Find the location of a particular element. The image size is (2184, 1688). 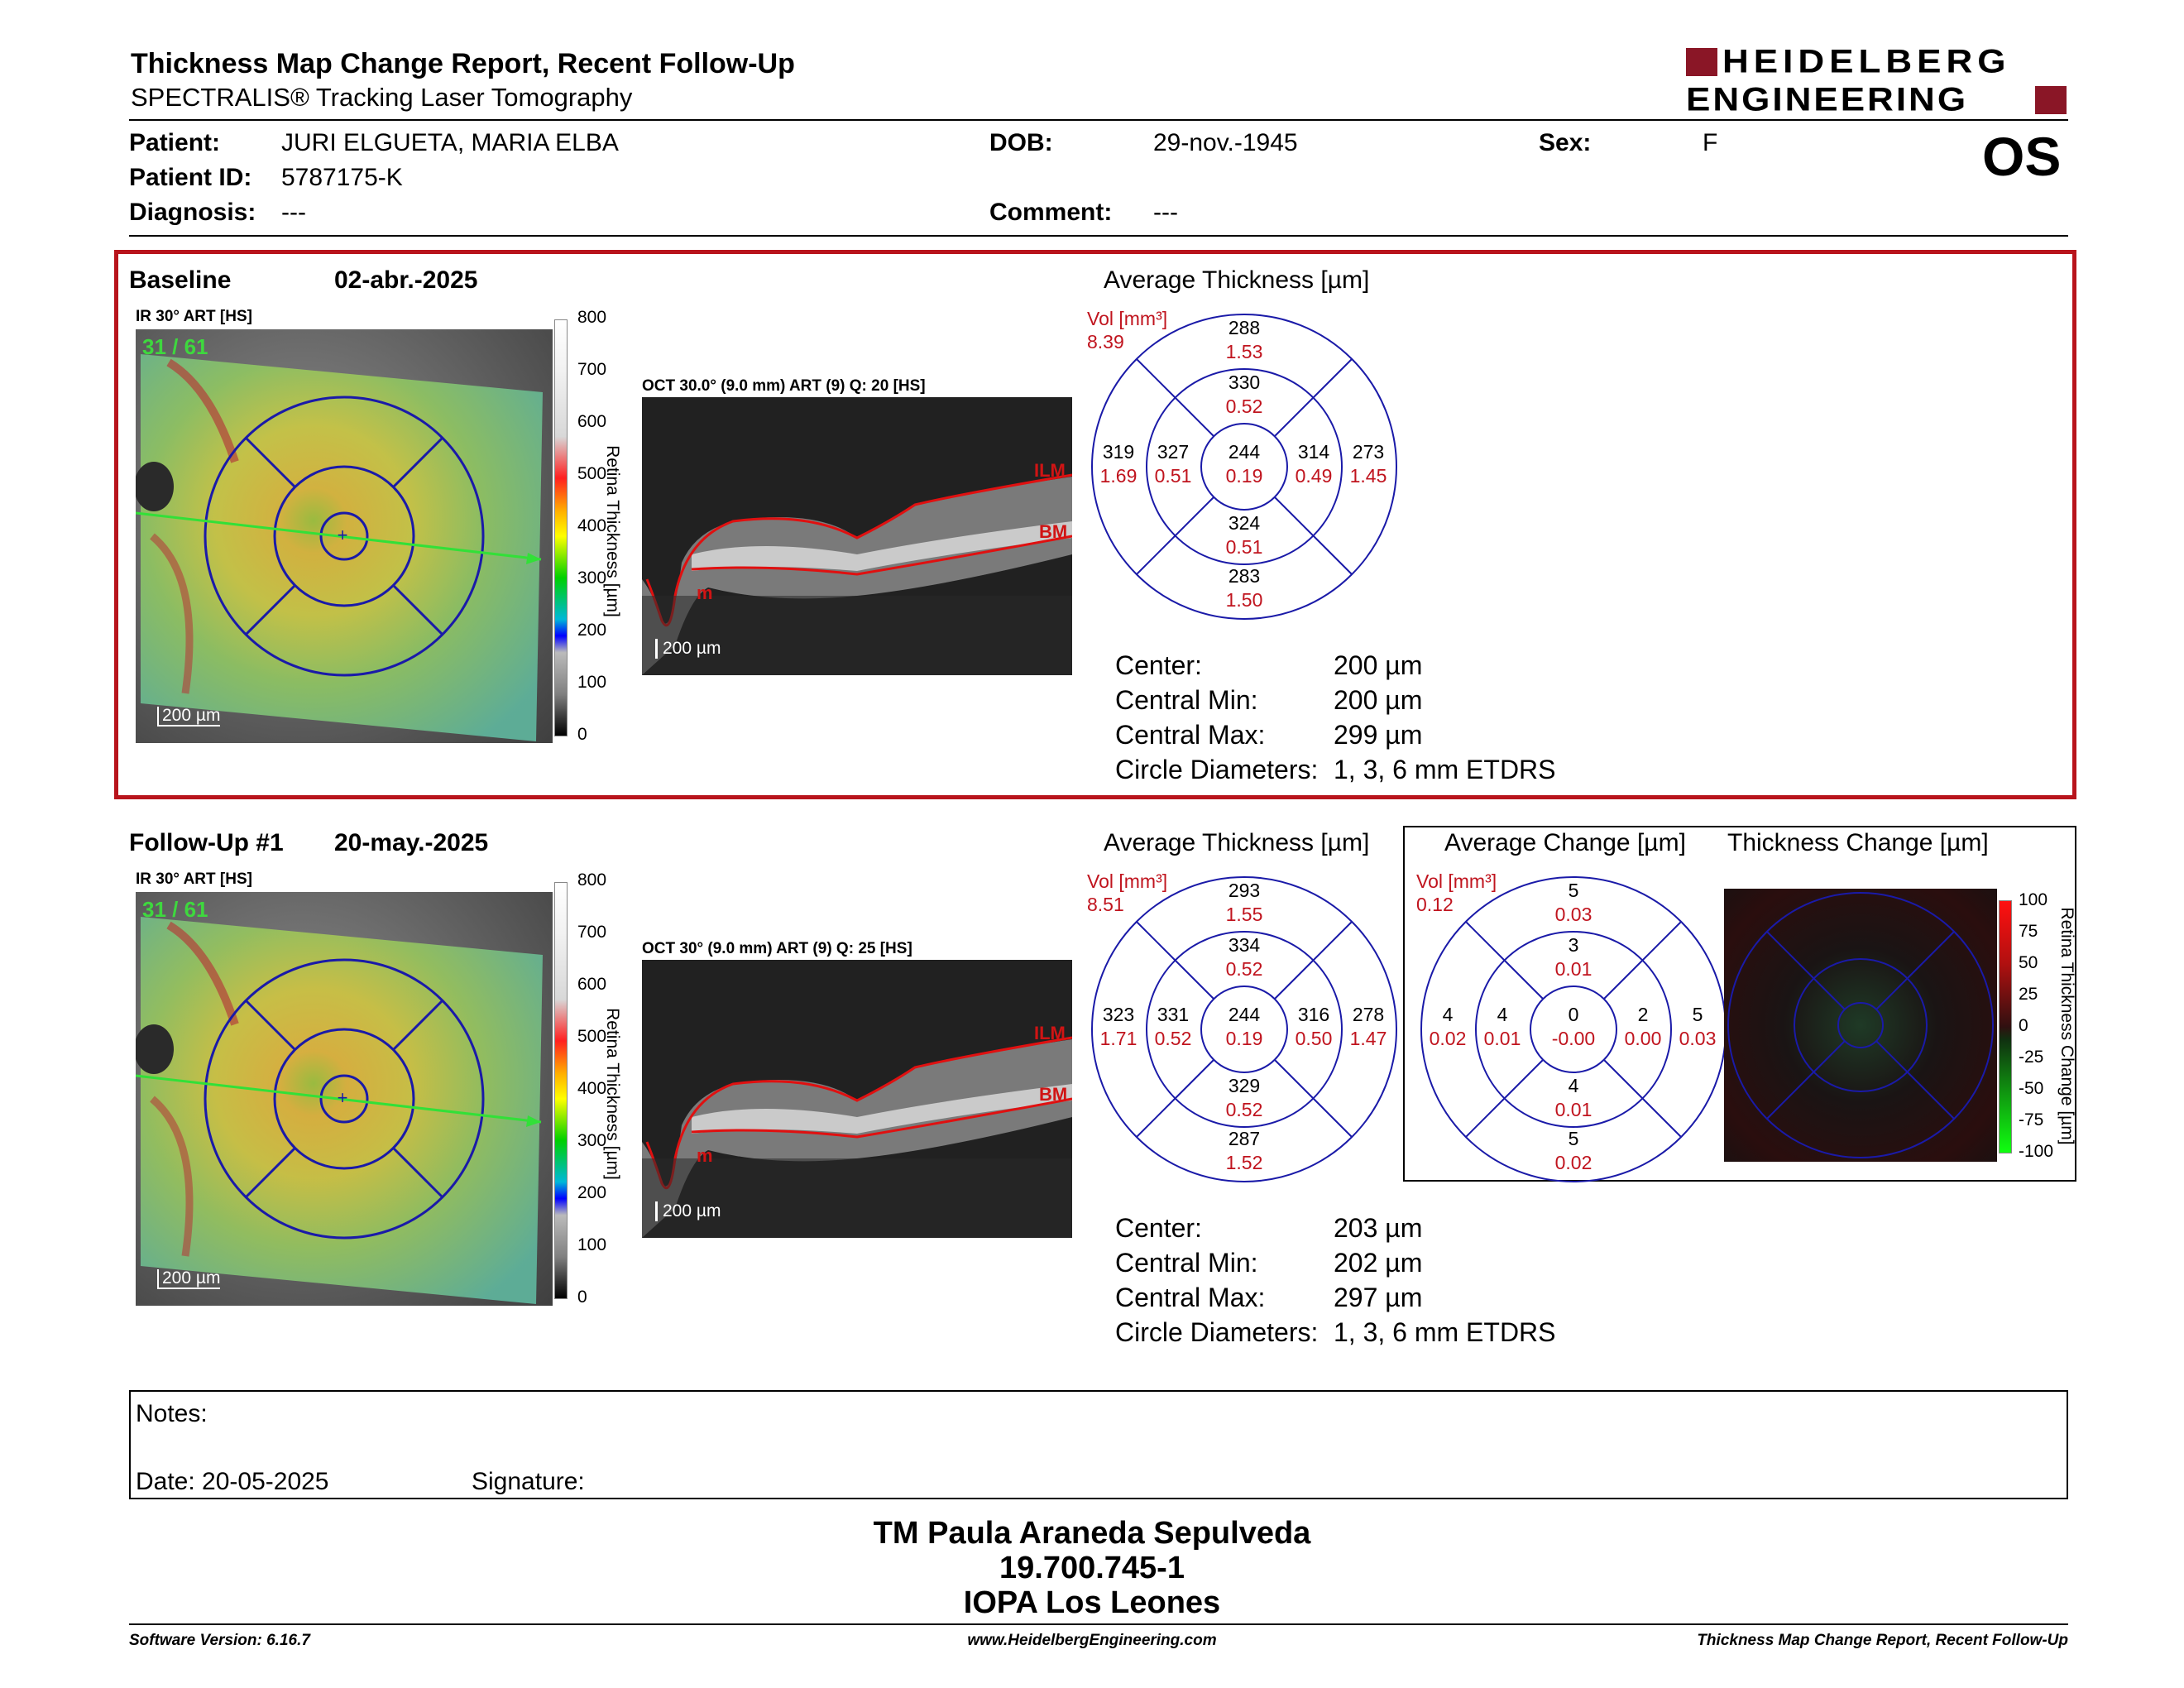

followup-sector-outer-nasal: 278 1.47 is located at coordinates (1368, 1026).